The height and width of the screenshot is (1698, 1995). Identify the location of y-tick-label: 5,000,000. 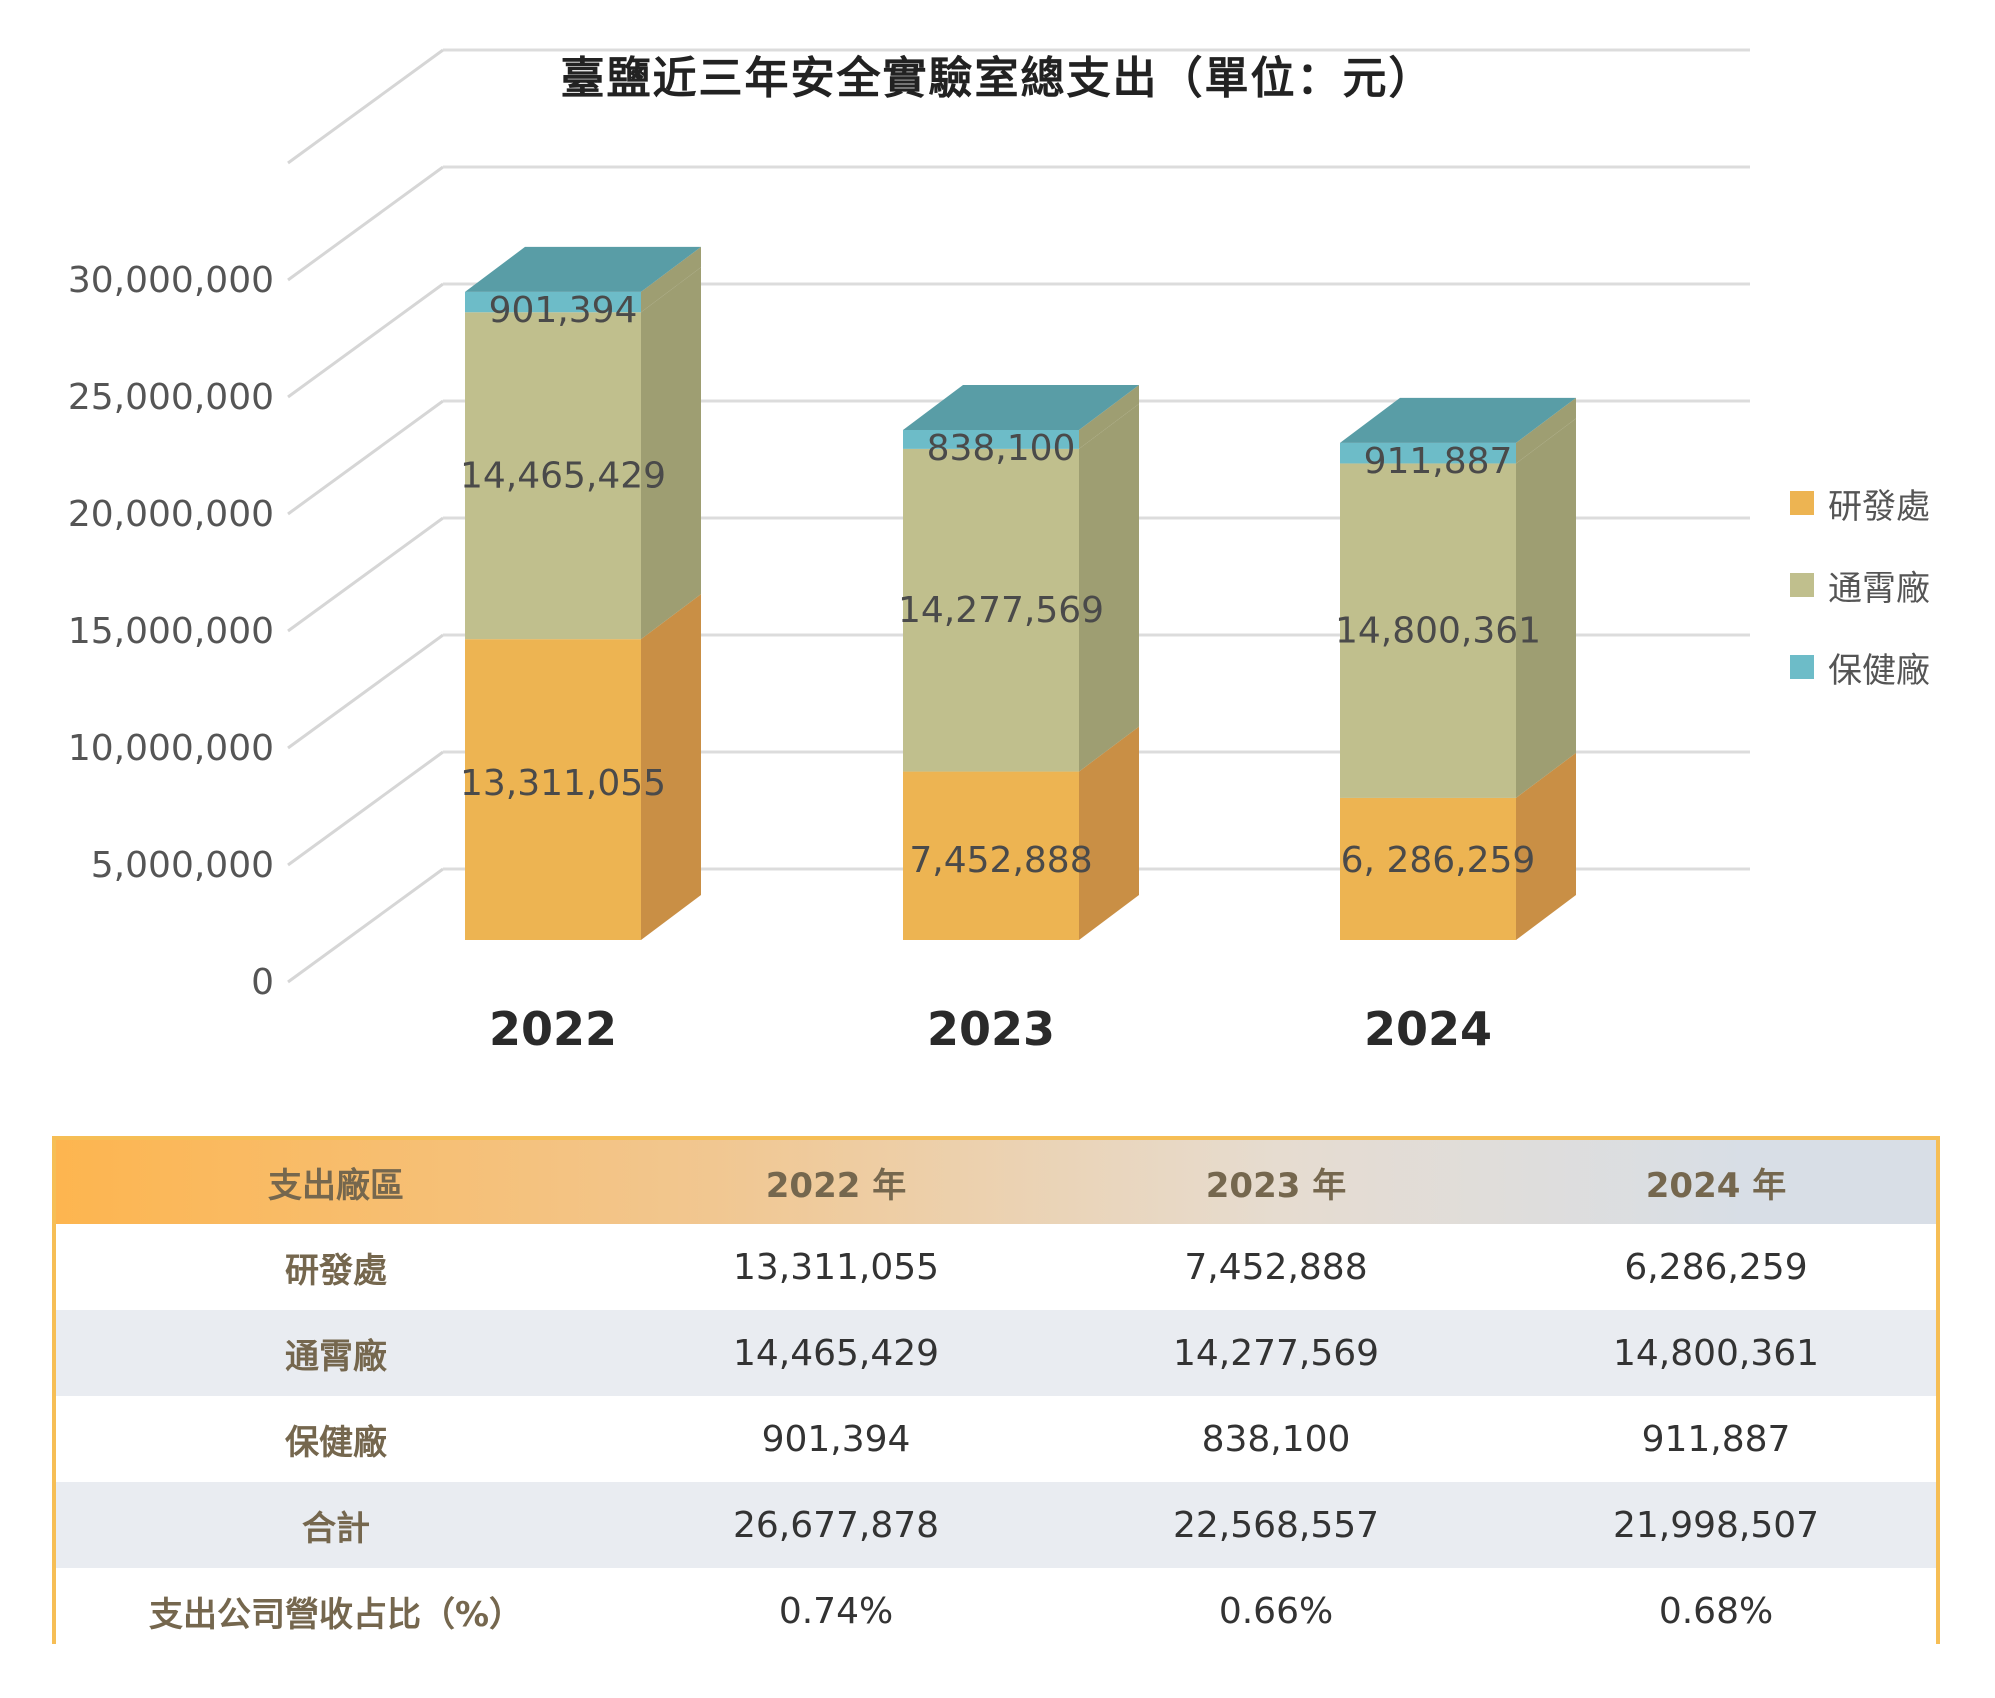
(182, 865).